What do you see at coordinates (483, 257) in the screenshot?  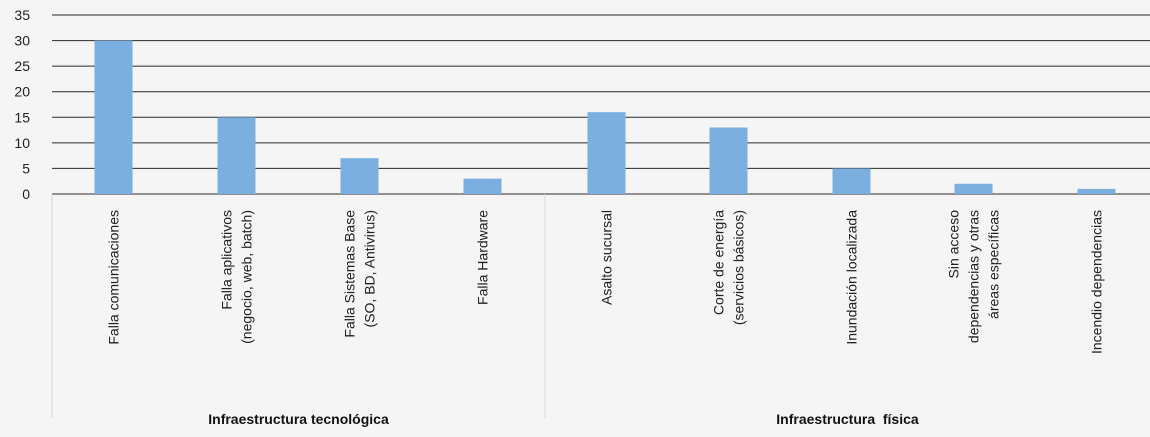 I see `category-label: Falla Hardware` at bounding box center [483, 257].